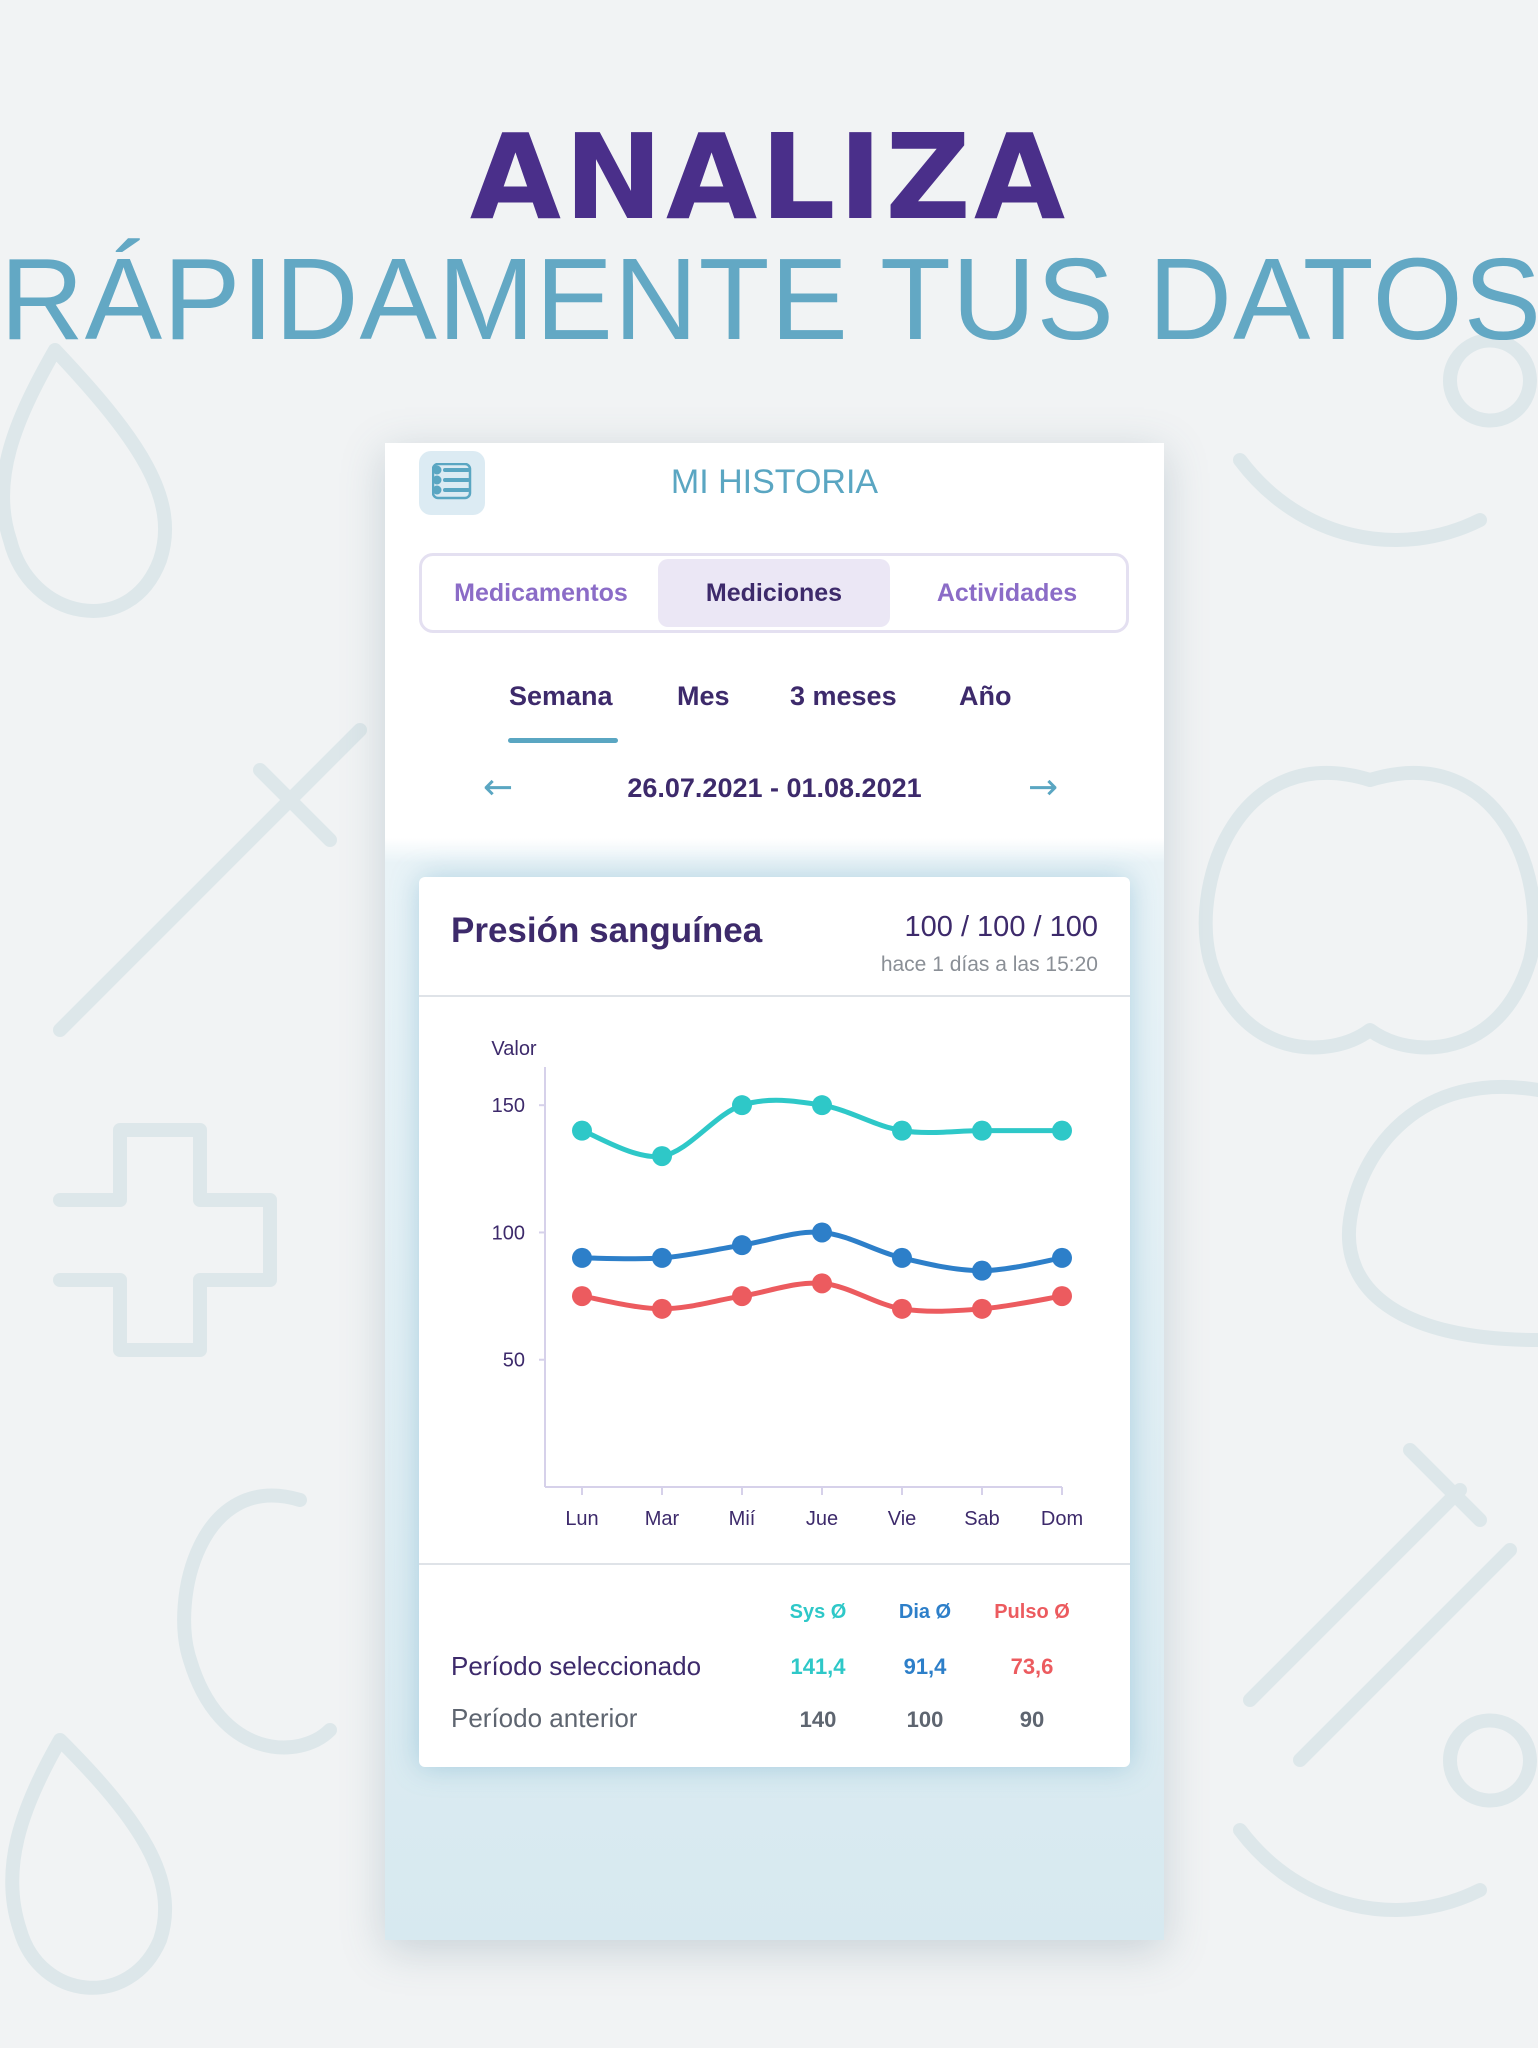 The height and width of the screenshot is (2048, 1538). I want to click on apple-icon, so click(1368, 910).